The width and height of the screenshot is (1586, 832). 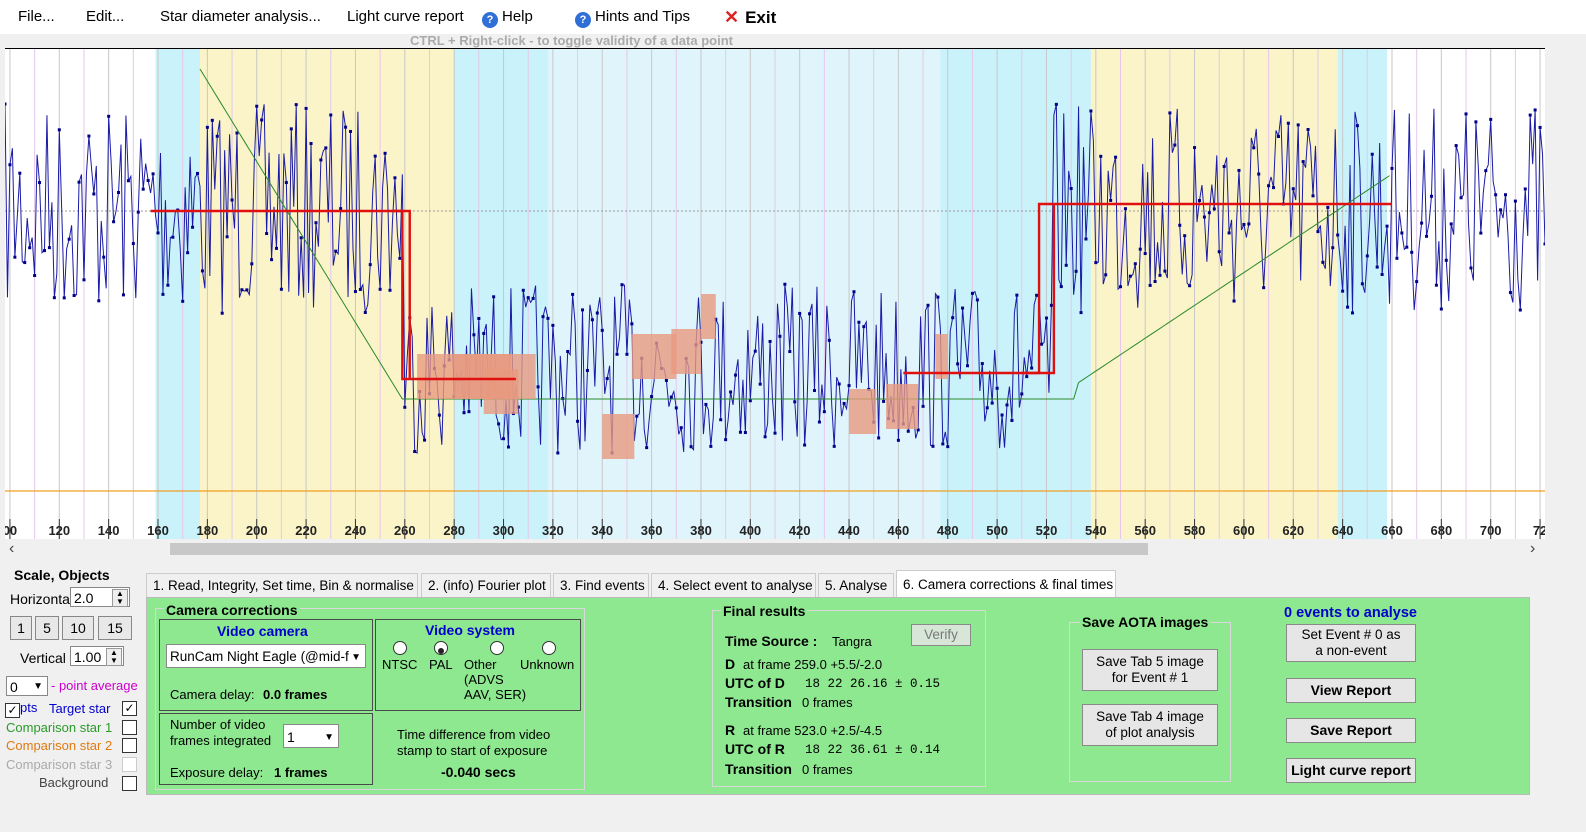 What do you see at coordinates (750, 17) in the screenshot?
I see `menu-exit: ✕ Exit` at bounding box center [750, 17].